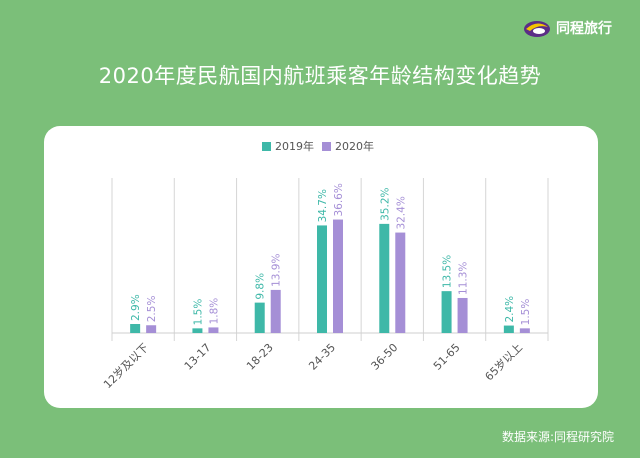  I want to click on x-tick-label: 36-50, so click(385, 357).